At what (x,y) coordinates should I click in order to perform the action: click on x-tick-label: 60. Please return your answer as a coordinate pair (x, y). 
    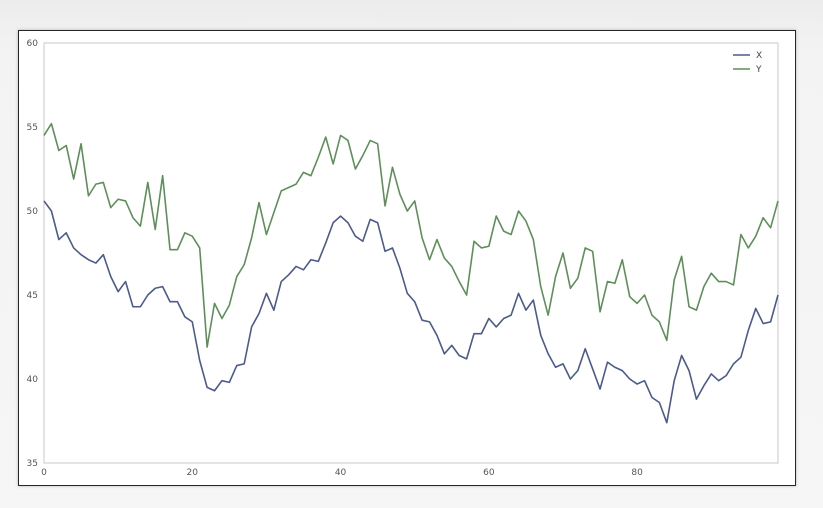
    Looking at the image, I should click on (489, 473).